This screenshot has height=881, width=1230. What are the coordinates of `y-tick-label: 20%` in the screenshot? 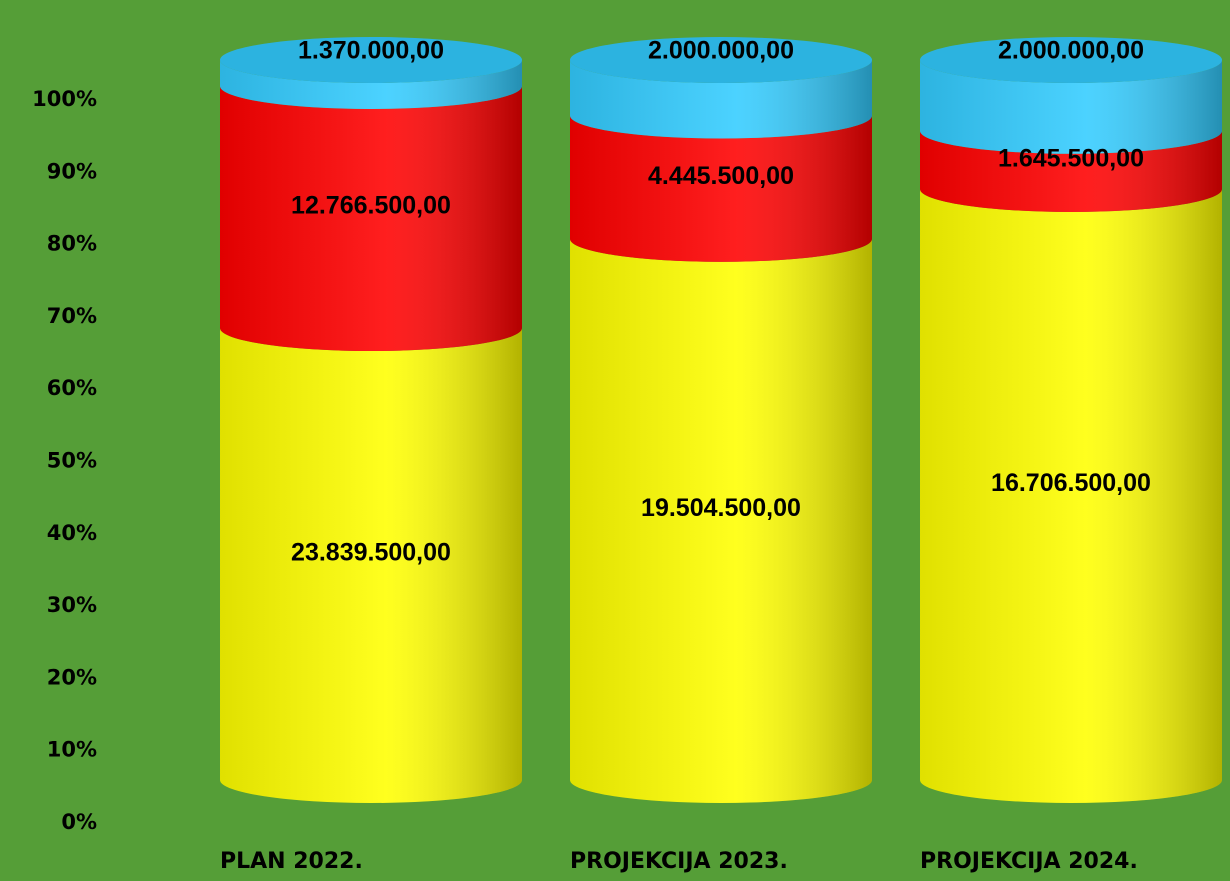 It's located at (72, 677).